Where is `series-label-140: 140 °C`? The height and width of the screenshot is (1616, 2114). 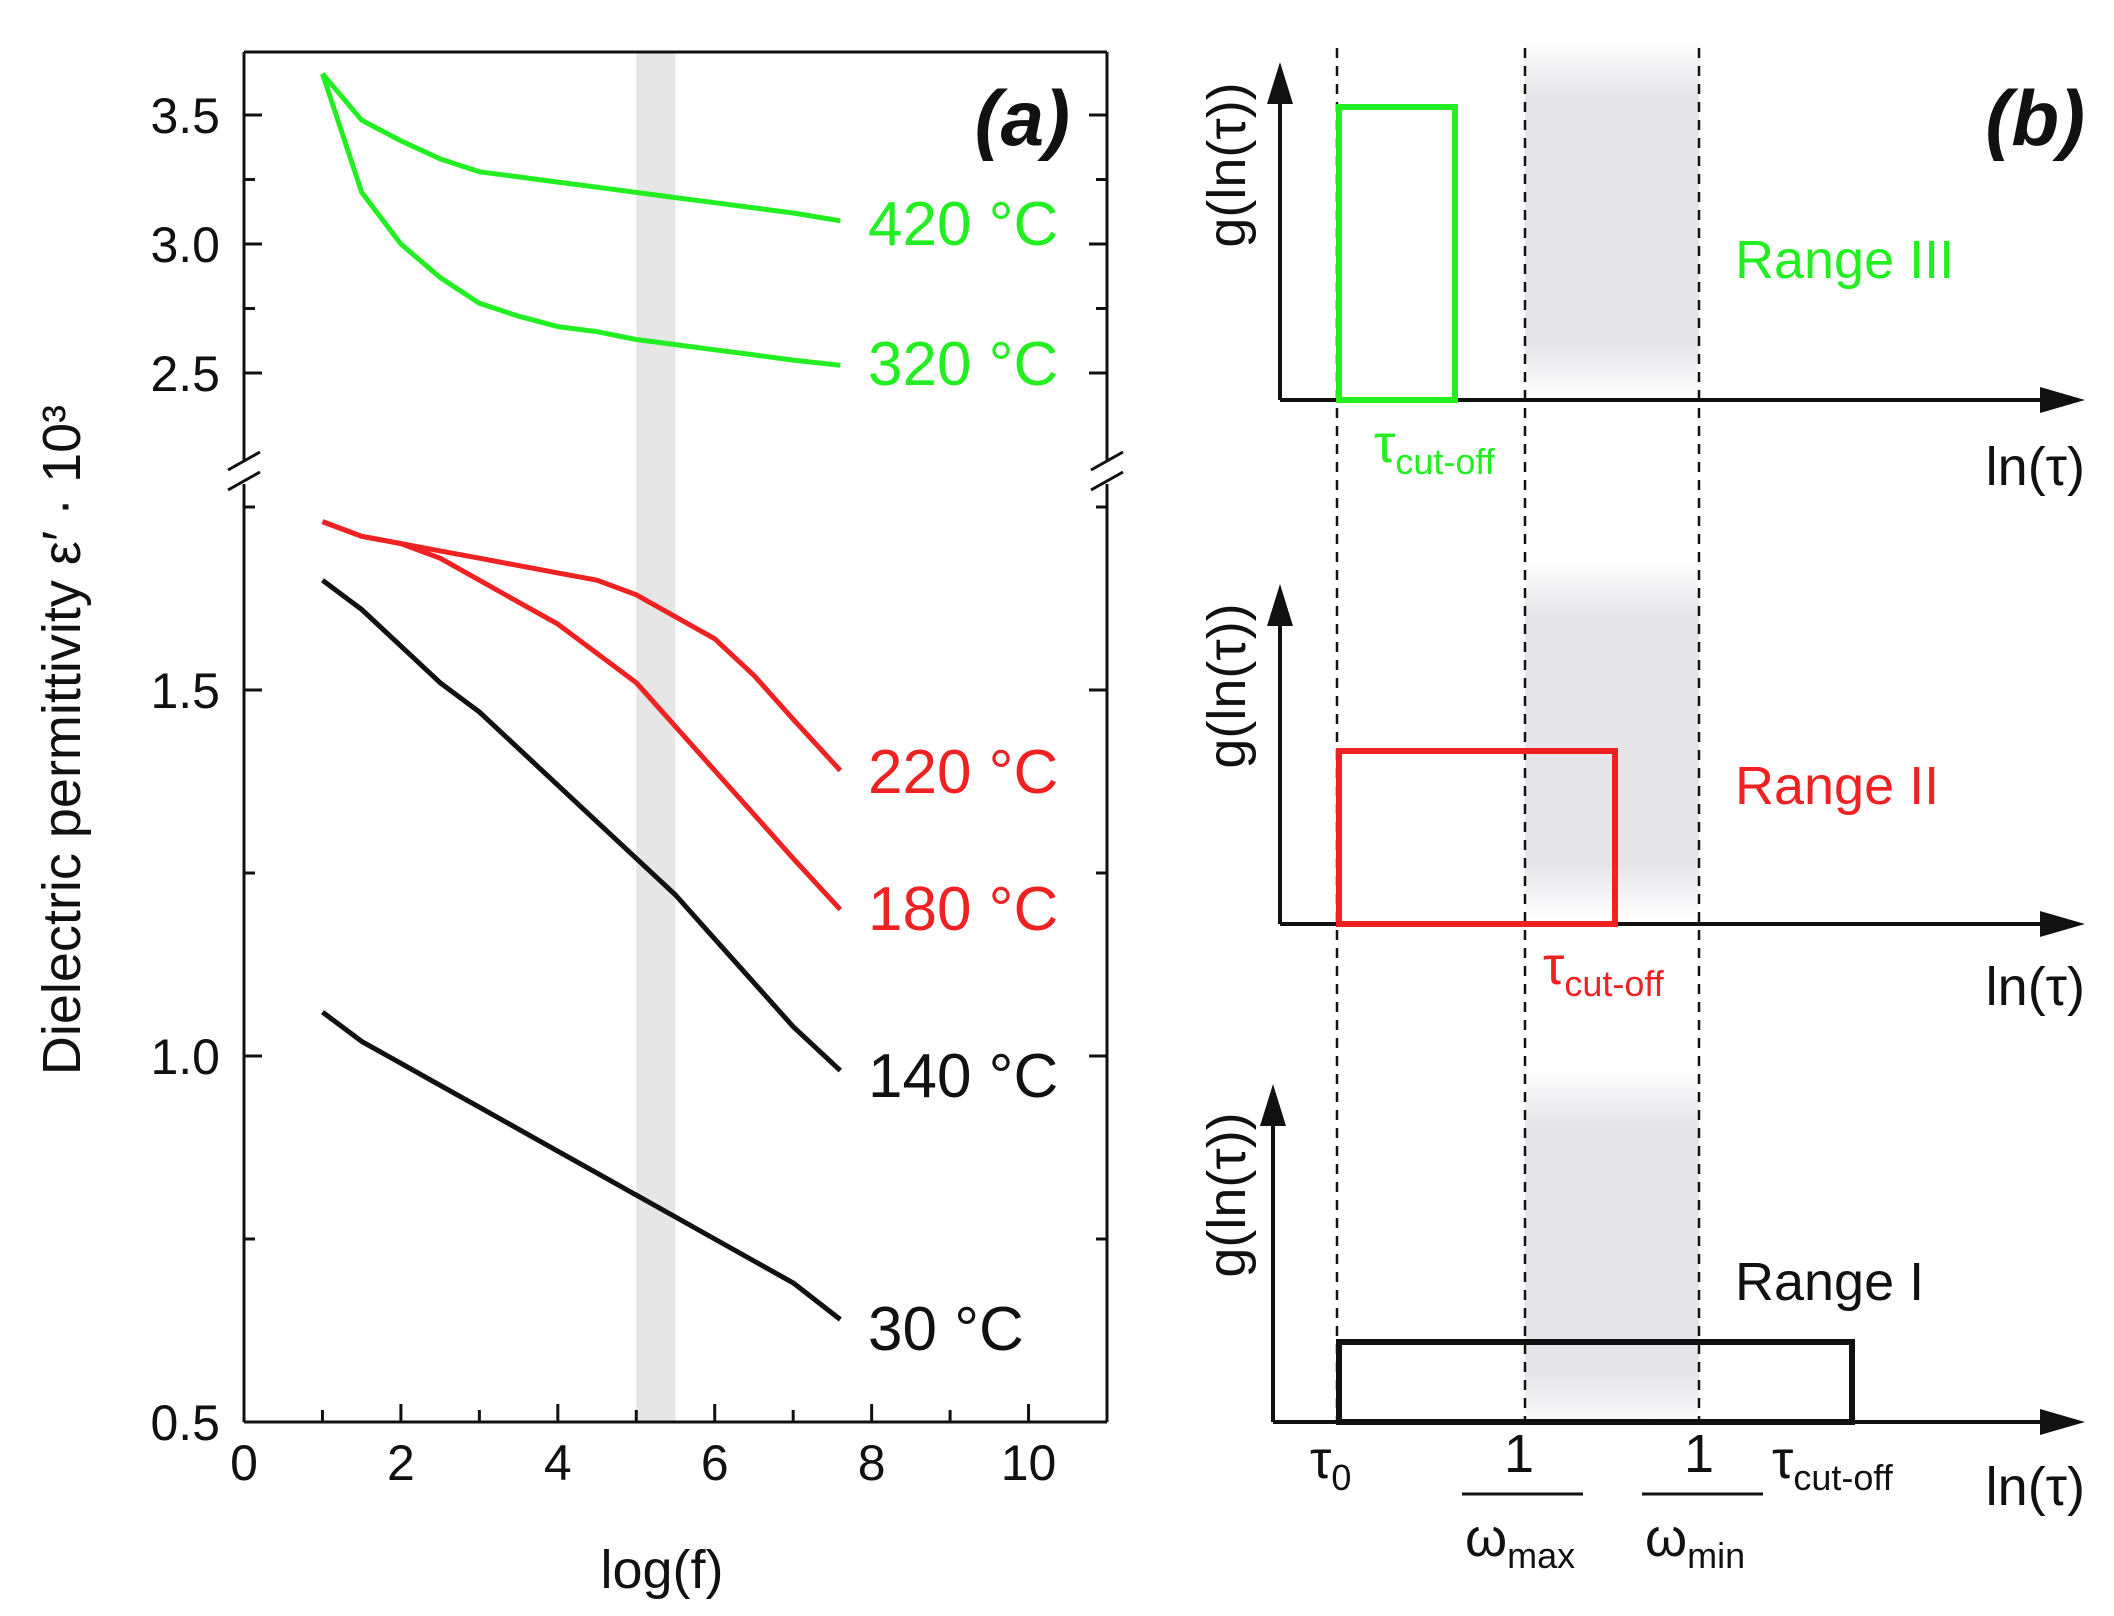
series-label-140: 140 °C is located at coordinates (963, 1076).